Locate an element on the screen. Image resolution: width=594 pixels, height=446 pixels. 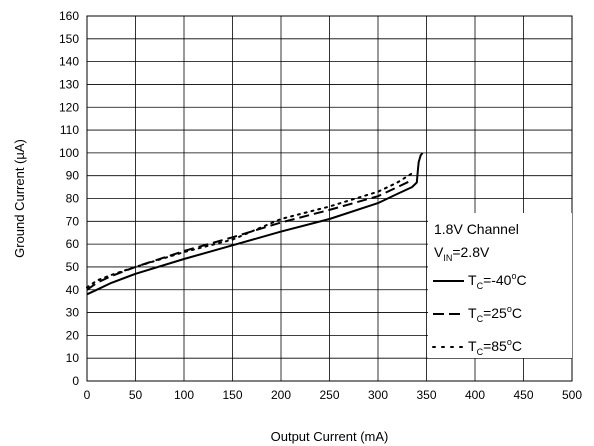
vin-subscript: IN is located at coordinates (447, 258).